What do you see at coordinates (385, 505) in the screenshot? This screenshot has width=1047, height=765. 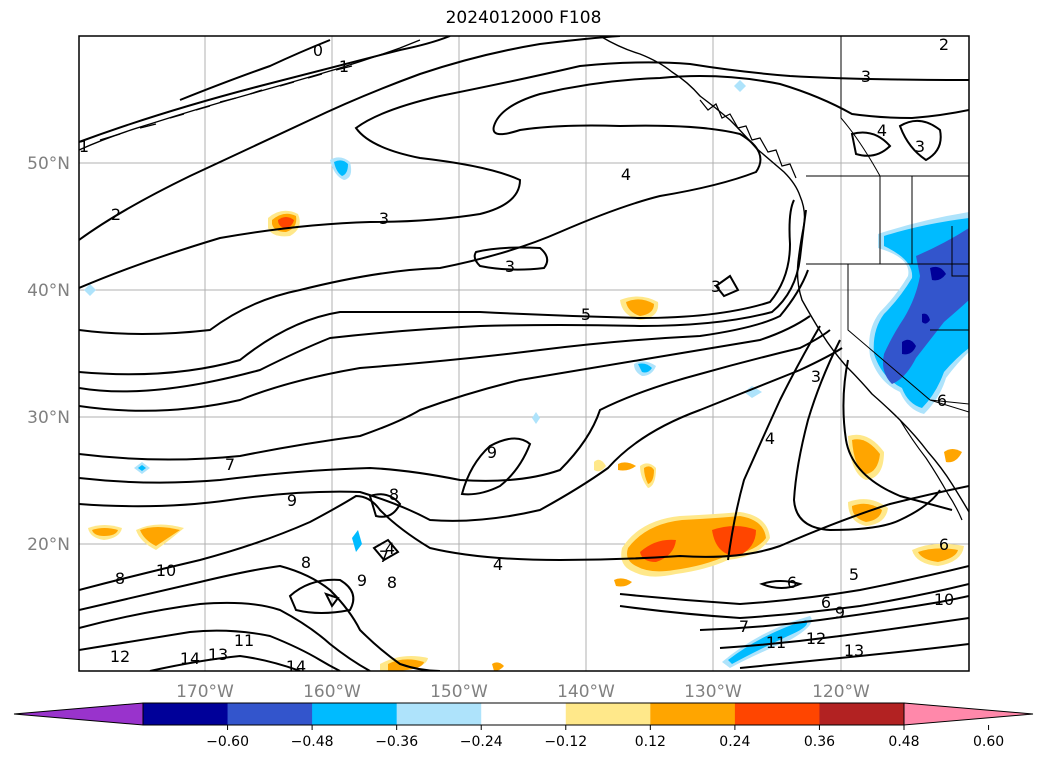 I see `contour-9-closed-a` at bounding box center [385, 505].